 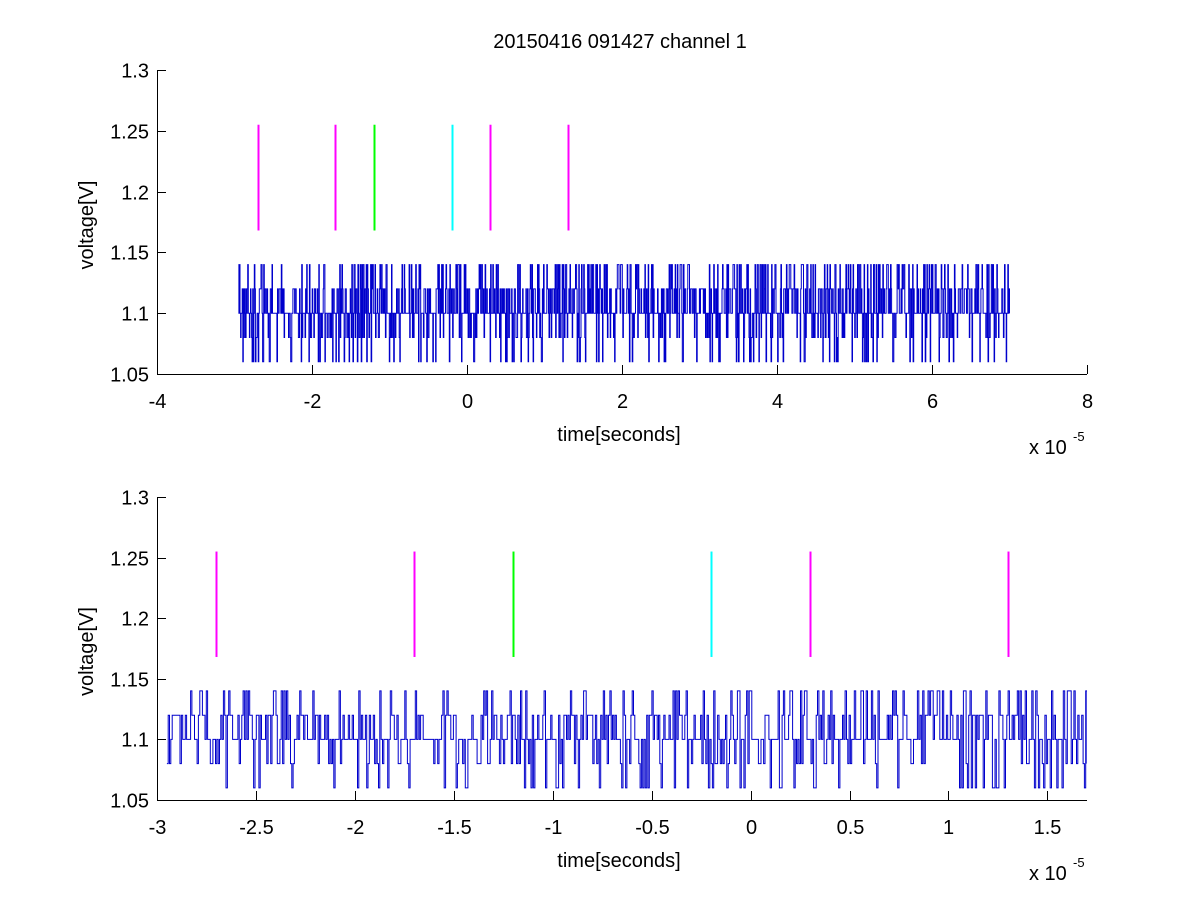 I want to click on x-tick-label: -2.5, so click(x=256, y=828).